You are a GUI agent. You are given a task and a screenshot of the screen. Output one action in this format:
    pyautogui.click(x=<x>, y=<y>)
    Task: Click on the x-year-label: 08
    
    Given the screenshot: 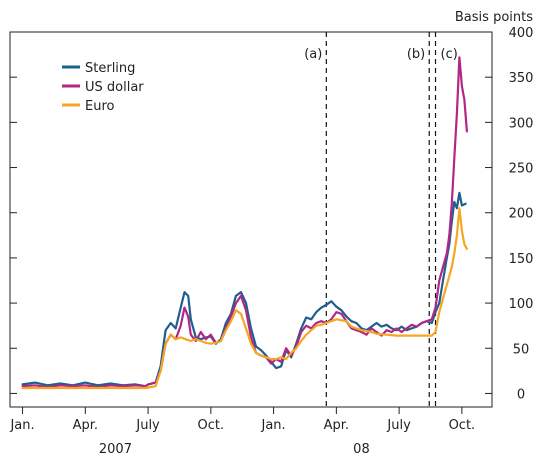 What is the action you would take?
    pyautogui.click(x=361, y=449)
    